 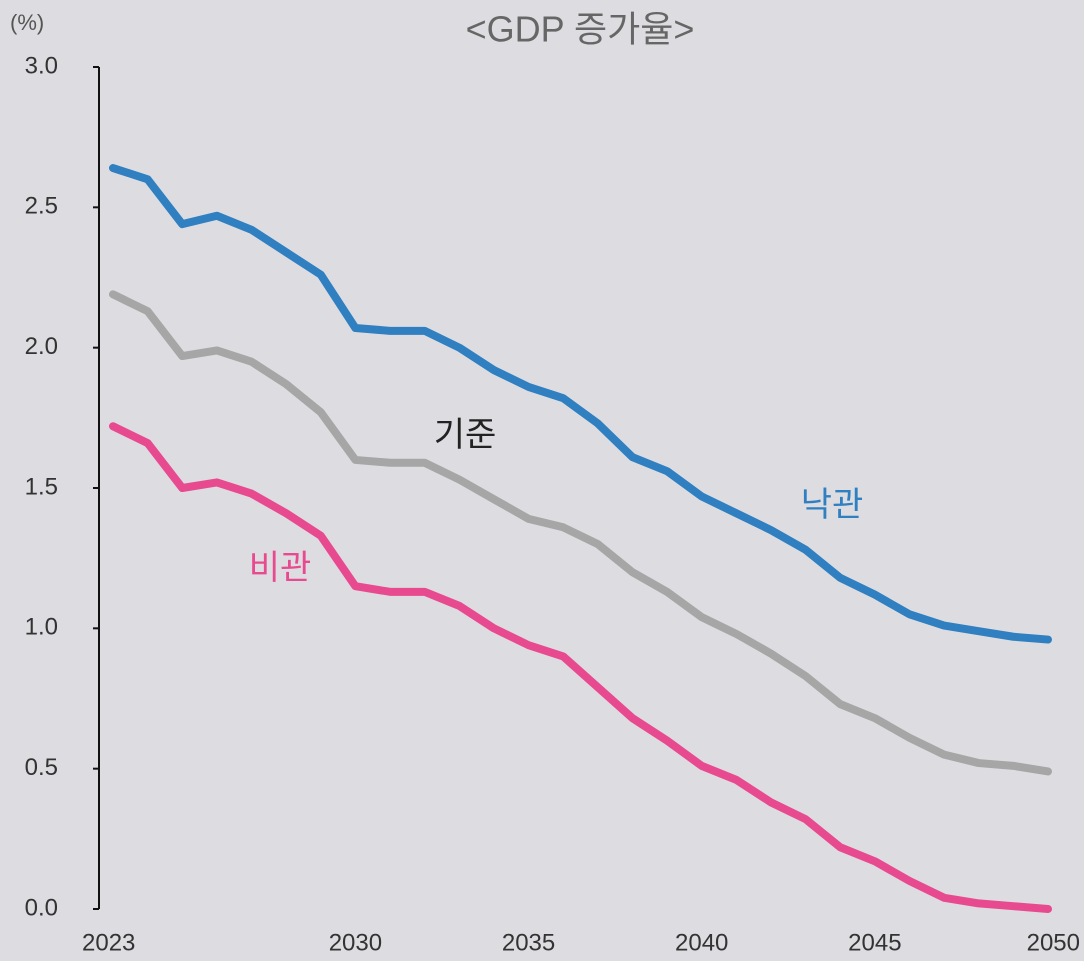 What do you see at coordinates (355, 942) in the screenshot?
I see `x-tick-label: 2030` at bounding box center [355, 942].